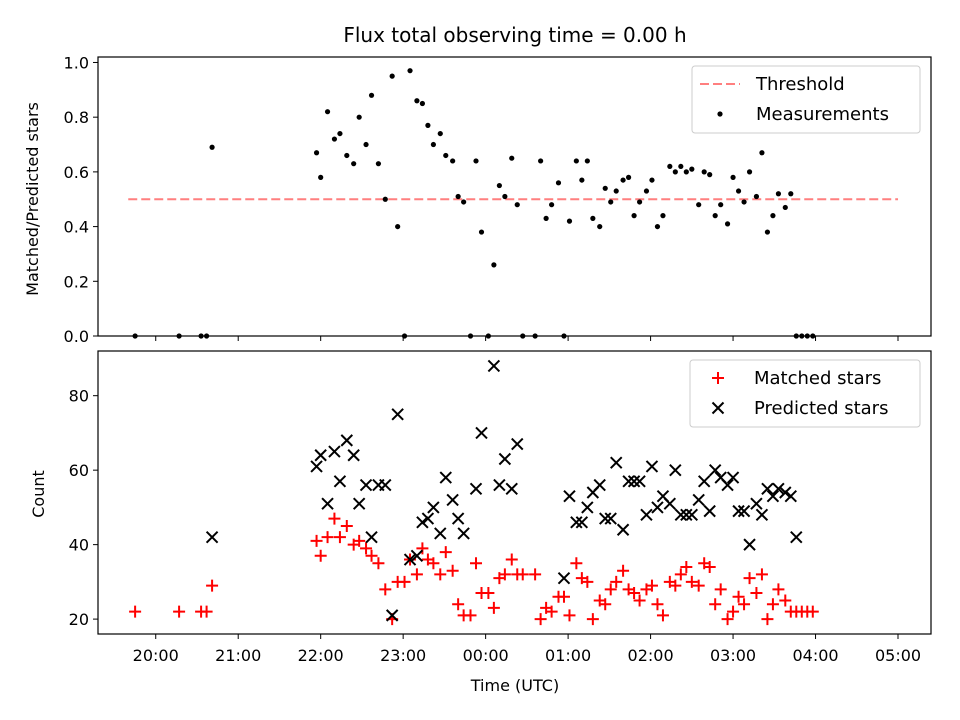  Describe the element at coordinates (321, 655) in the screenshot. I see `x-tick-label: 22:00` at that location.